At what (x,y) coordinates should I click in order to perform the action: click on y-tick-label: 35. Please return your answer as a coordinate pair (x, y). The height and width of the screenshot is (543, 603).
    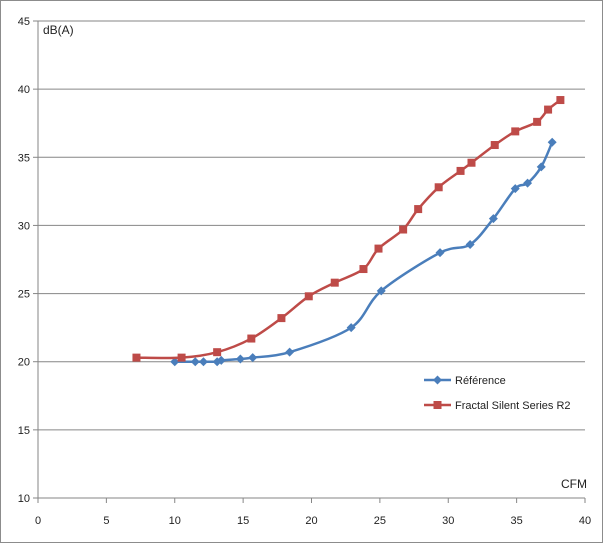
    Looking at the image, I should click on (24, 158).